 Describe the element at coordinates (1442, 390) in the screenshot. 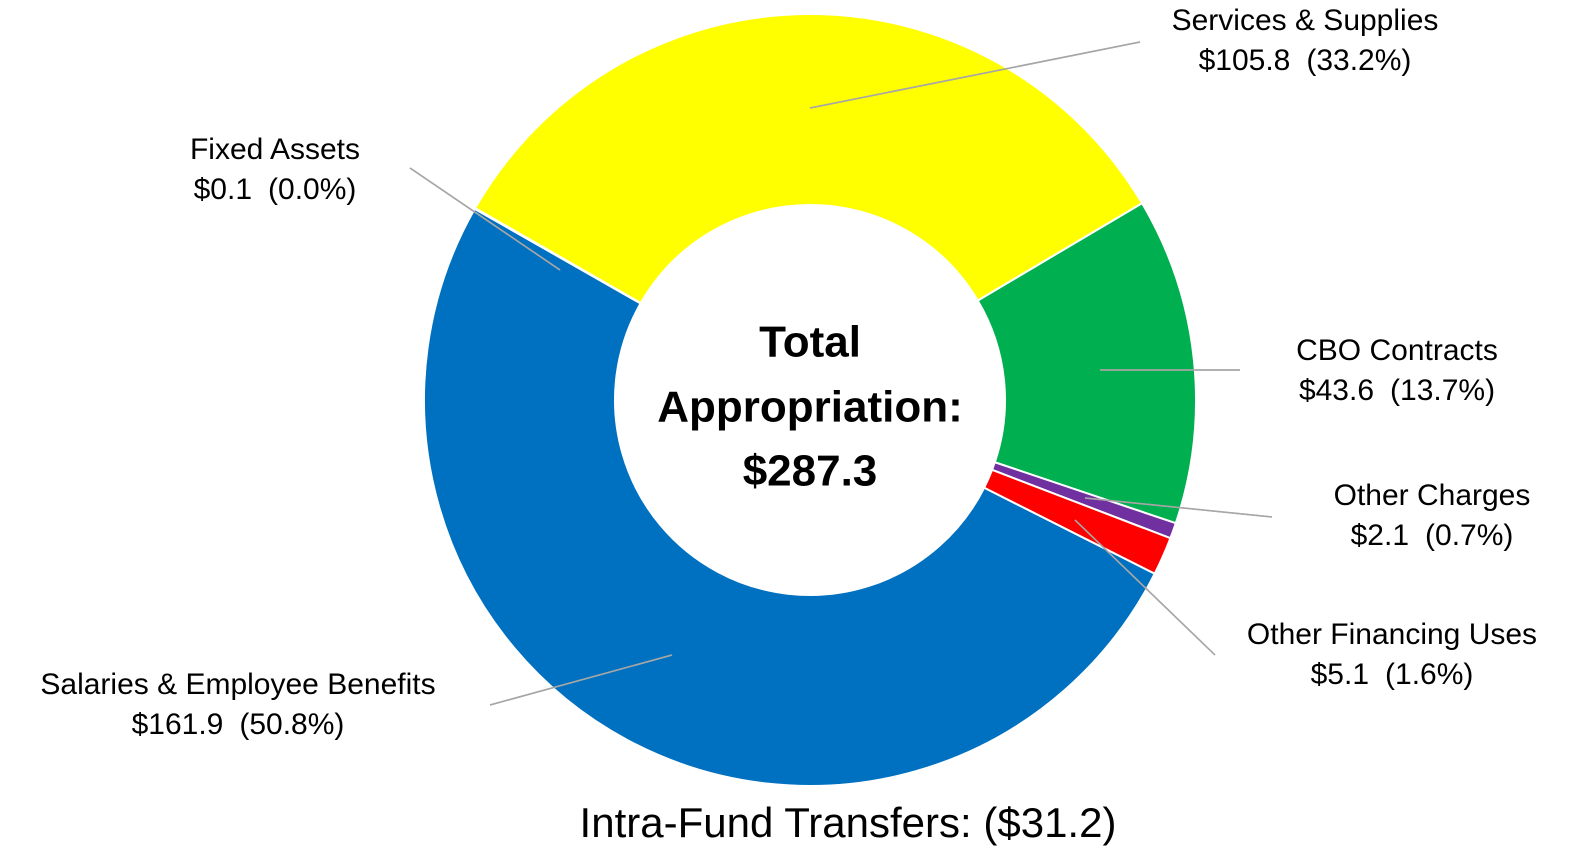

I see `value-percent: (13.7%)` at that location.